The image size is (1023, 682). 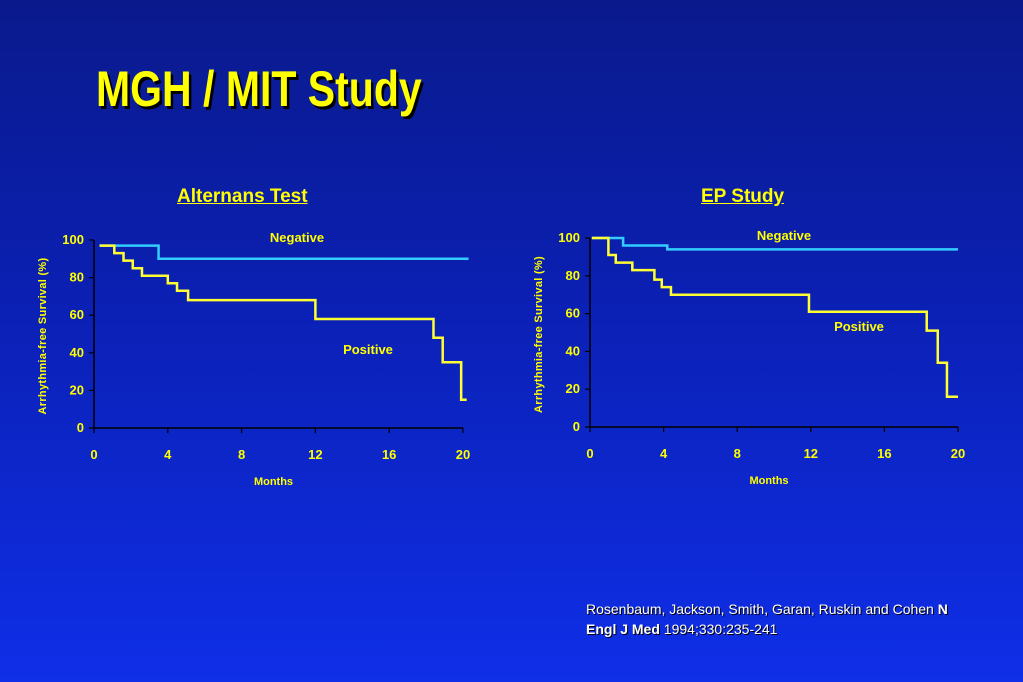 I want to click on chart-title-ep-study: EP Study, so click(x=743, y=196).